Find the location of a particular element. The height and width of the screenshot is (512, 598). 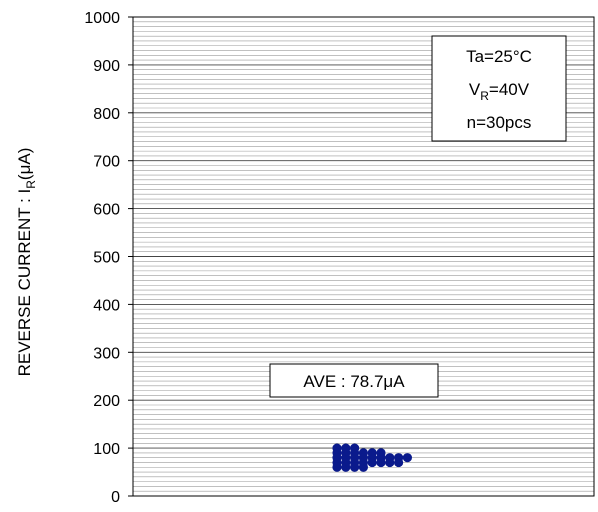

y-tick-label: 100 is located at coordinates (106, 449).